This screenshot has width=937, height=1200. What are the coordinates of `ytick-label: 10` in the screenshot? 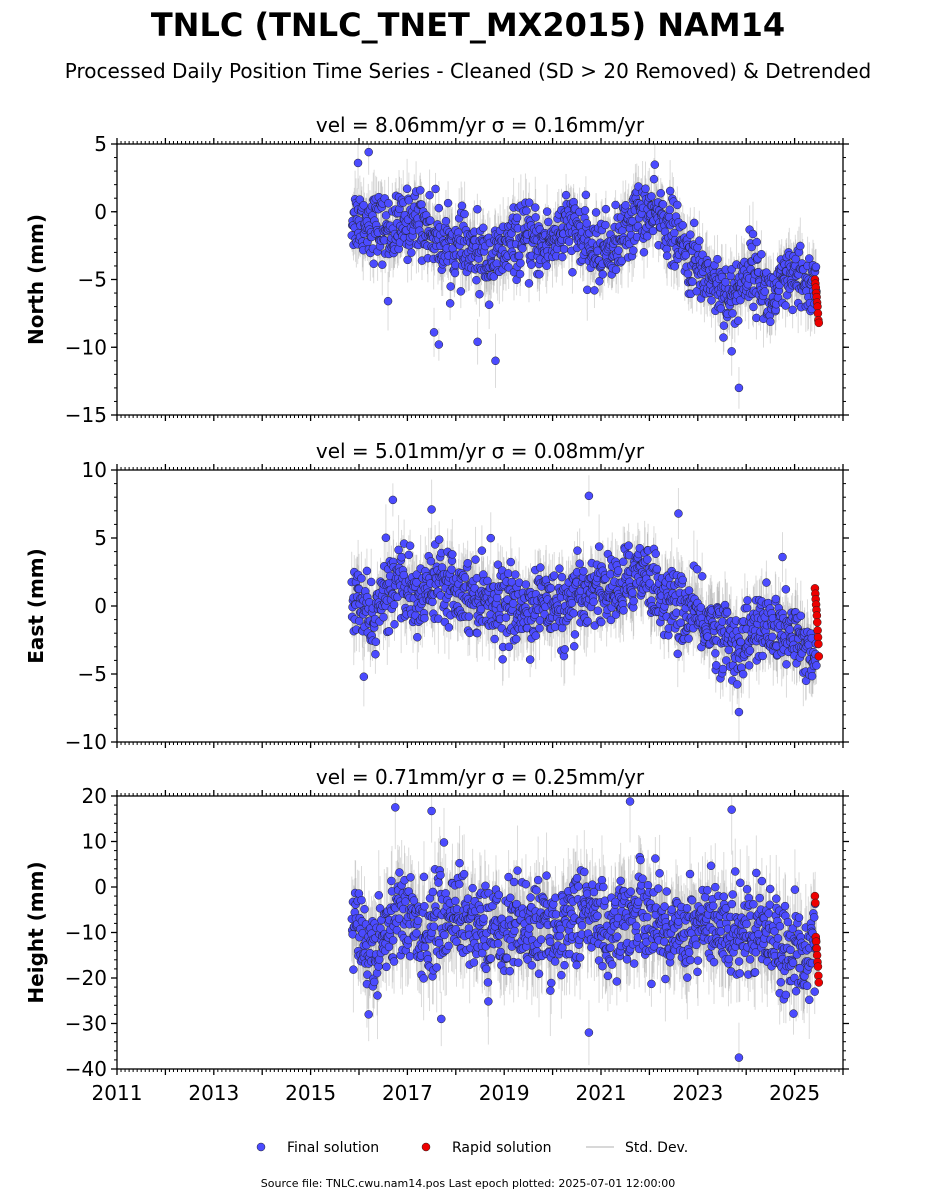 It's located at (94, 470).